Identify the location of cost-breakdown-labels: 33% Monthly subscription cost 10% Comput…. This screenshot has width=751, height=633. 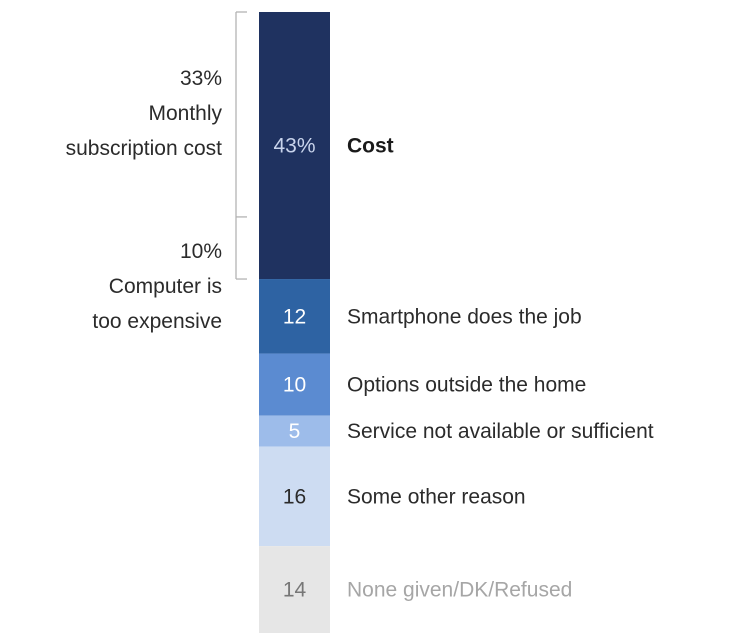
(144, 200).